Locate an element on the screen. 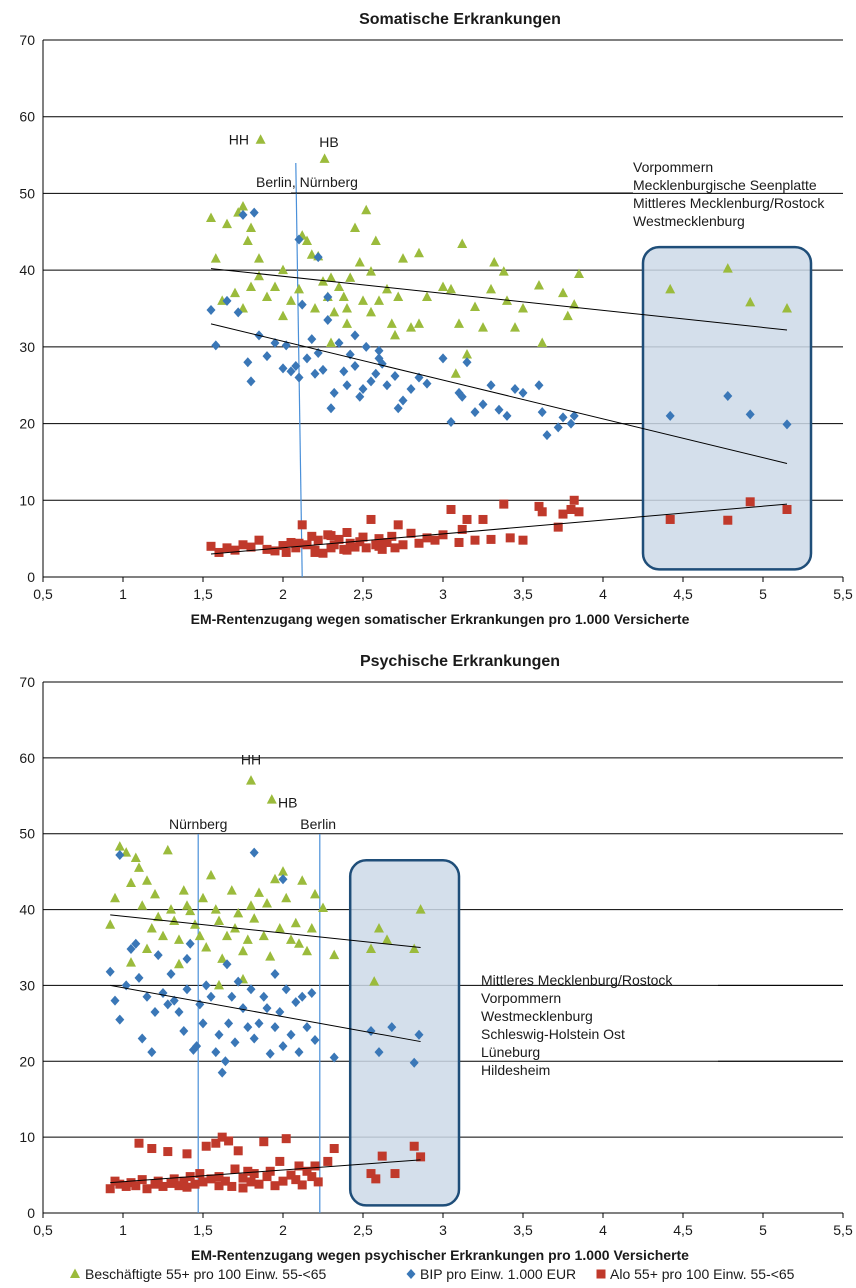  x-tick-label: 0,5 is located at coordinates (43, 1230).